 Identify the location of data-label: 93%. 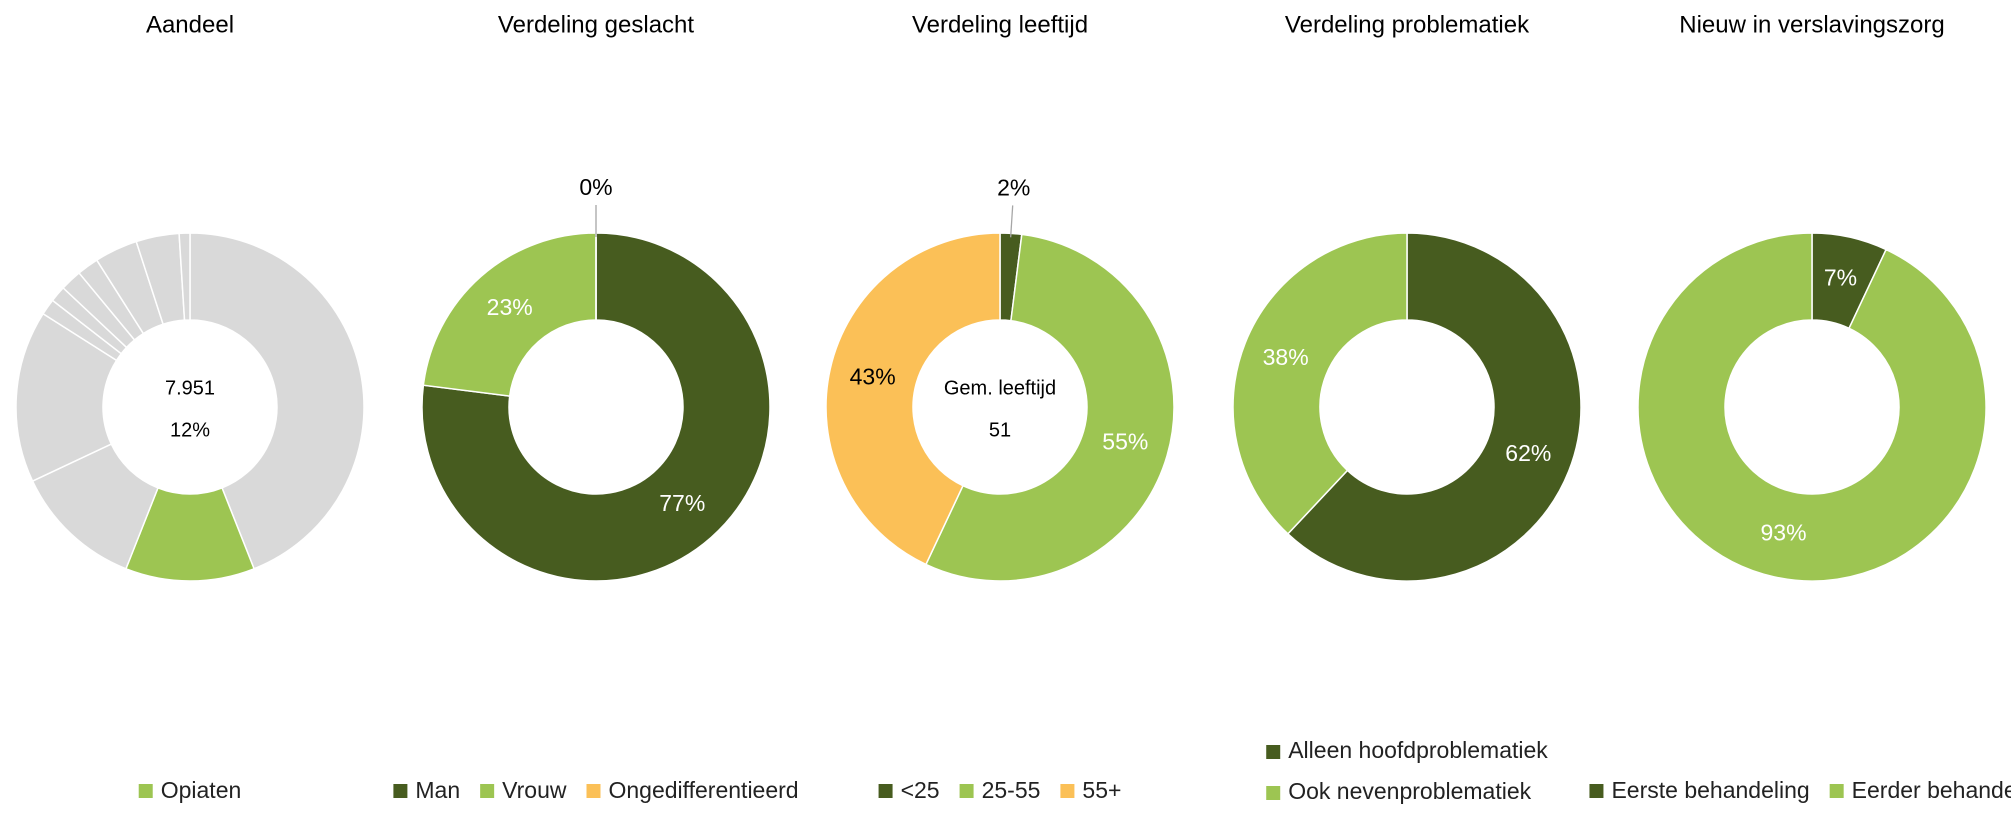
(1784, 532).